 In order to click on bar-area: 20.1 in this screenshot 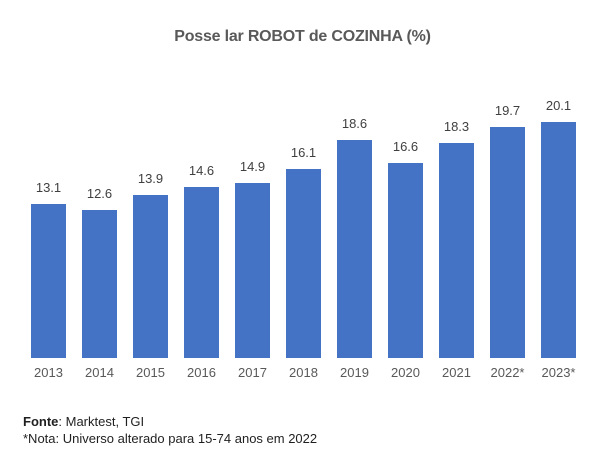, I will do `click(558, 179)`.